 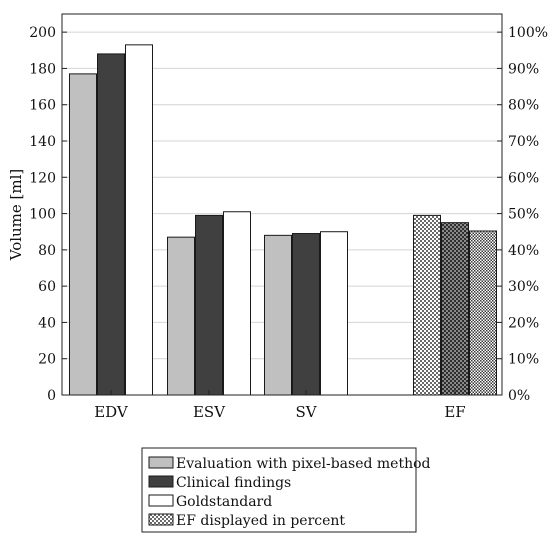 I want to click on y-tick-label: 180, so click(x=42, y=69).